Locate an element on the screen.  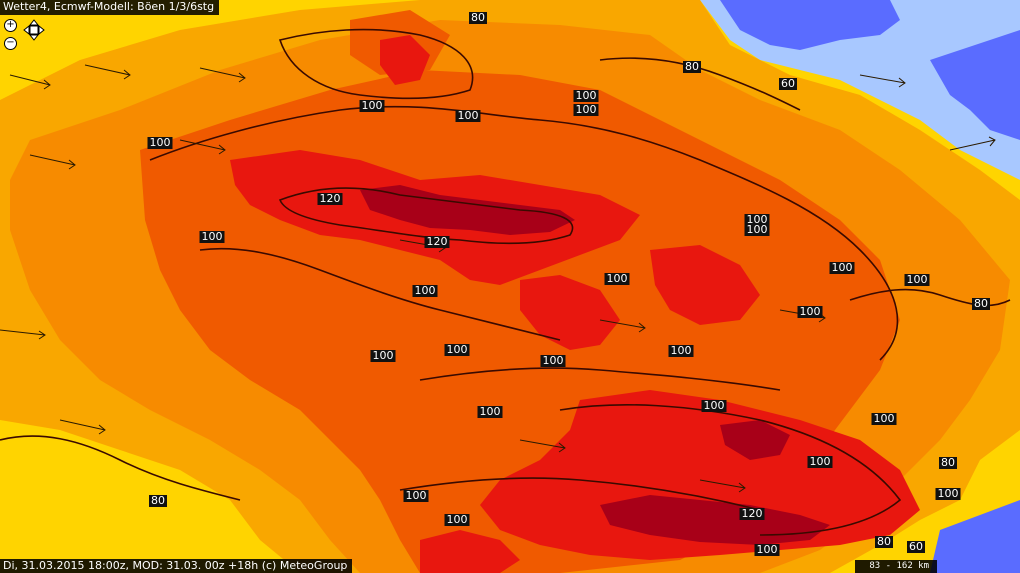
pan-arrows-icon is located at coordinates (34, 30).